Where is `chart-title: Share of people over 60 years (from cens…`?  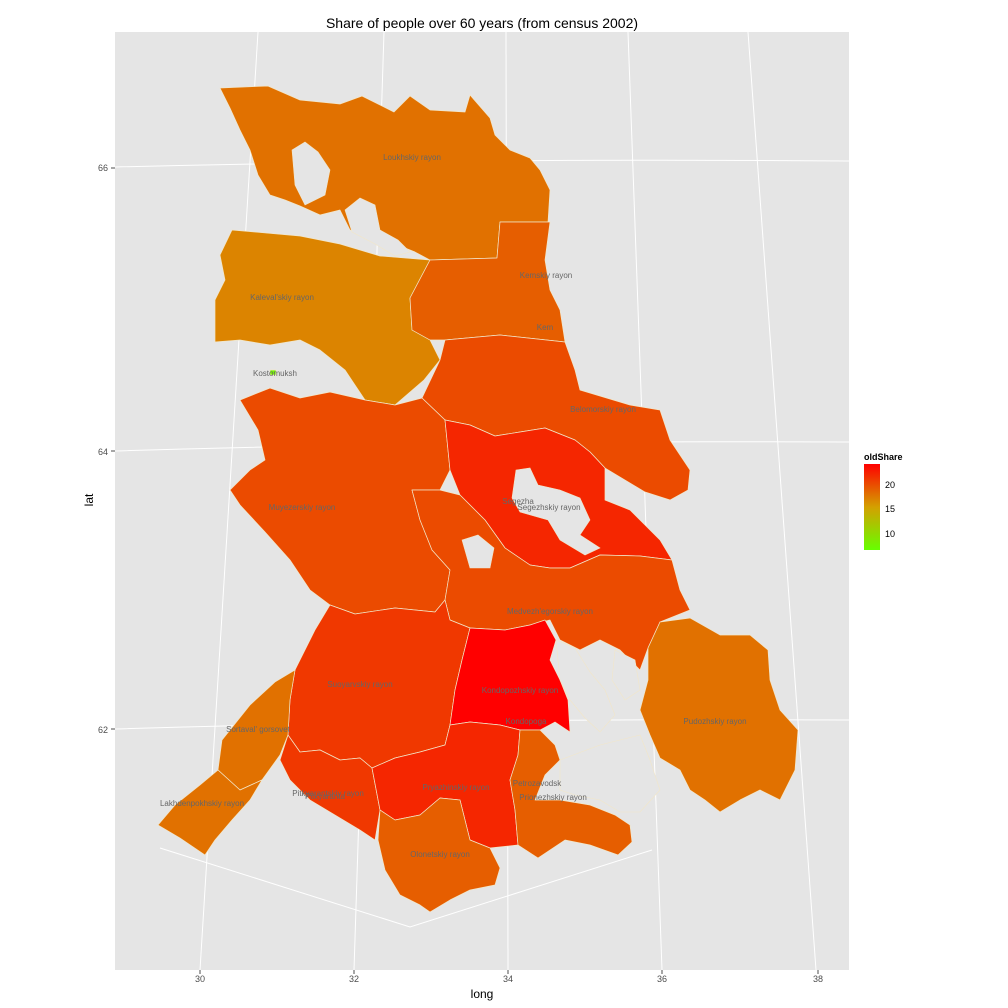
chart-title: Share of people over 60 years (from cens… is located at coordinates (482, 23).